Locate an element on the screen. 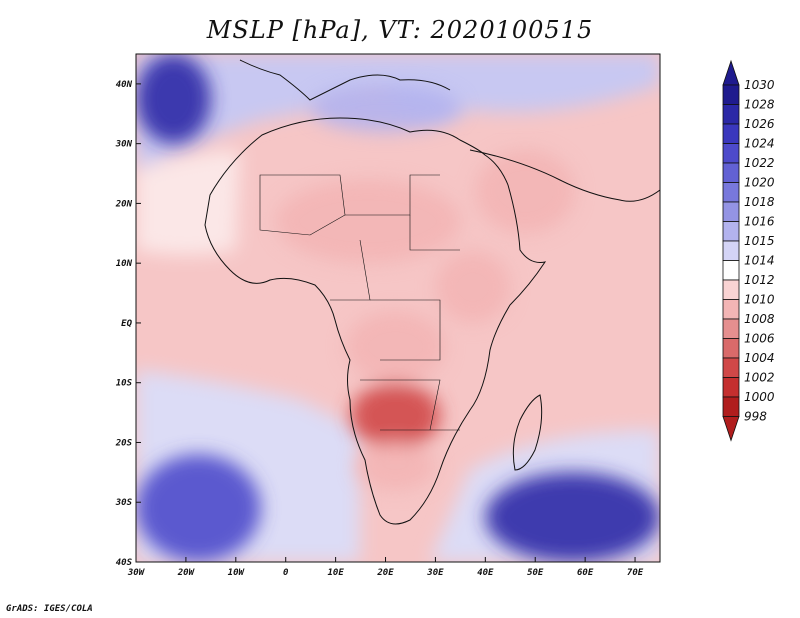 The width and height of the screenshot is (800, 618). x-tick-label: 0 is located at coordinates (286, 573).